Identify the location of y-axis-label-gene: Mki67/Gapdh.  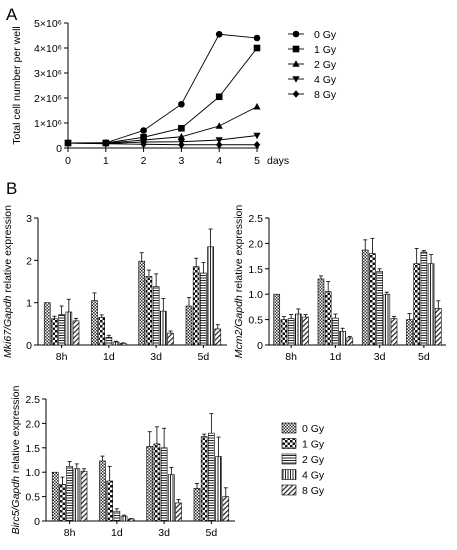
(8, 326).